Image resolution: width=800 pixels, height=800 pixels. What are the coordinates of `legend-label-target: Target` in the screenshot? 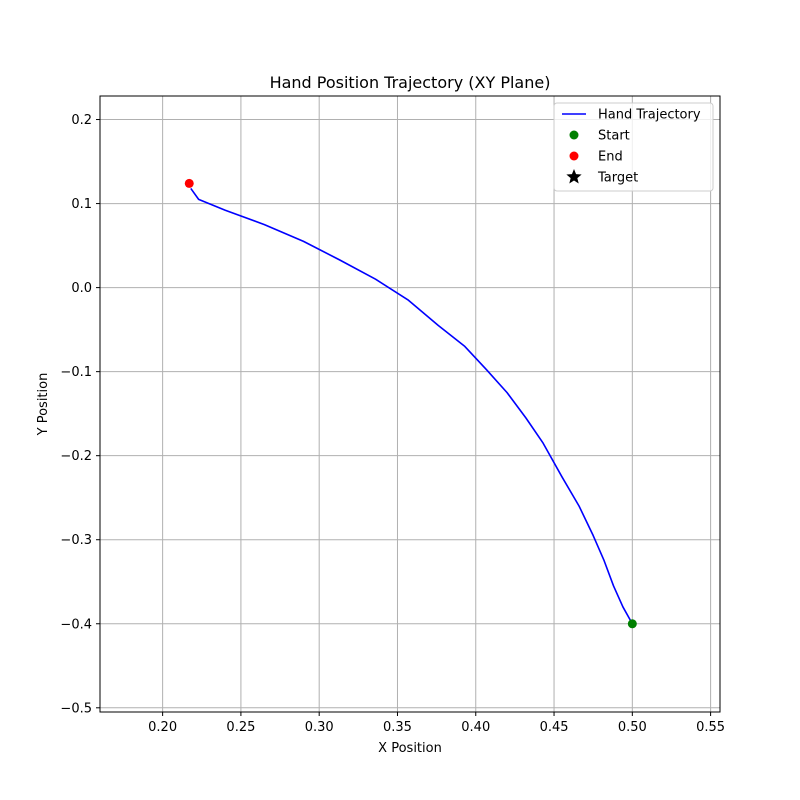 It's located at (617, 178).